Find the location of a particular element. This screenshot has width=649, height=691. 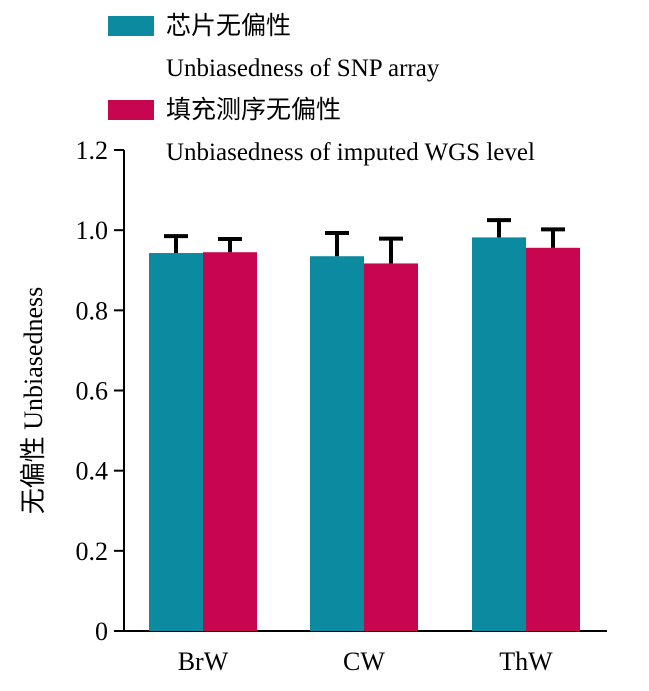

y-tick-label: 0.8 is located at coordinates (92, 310).